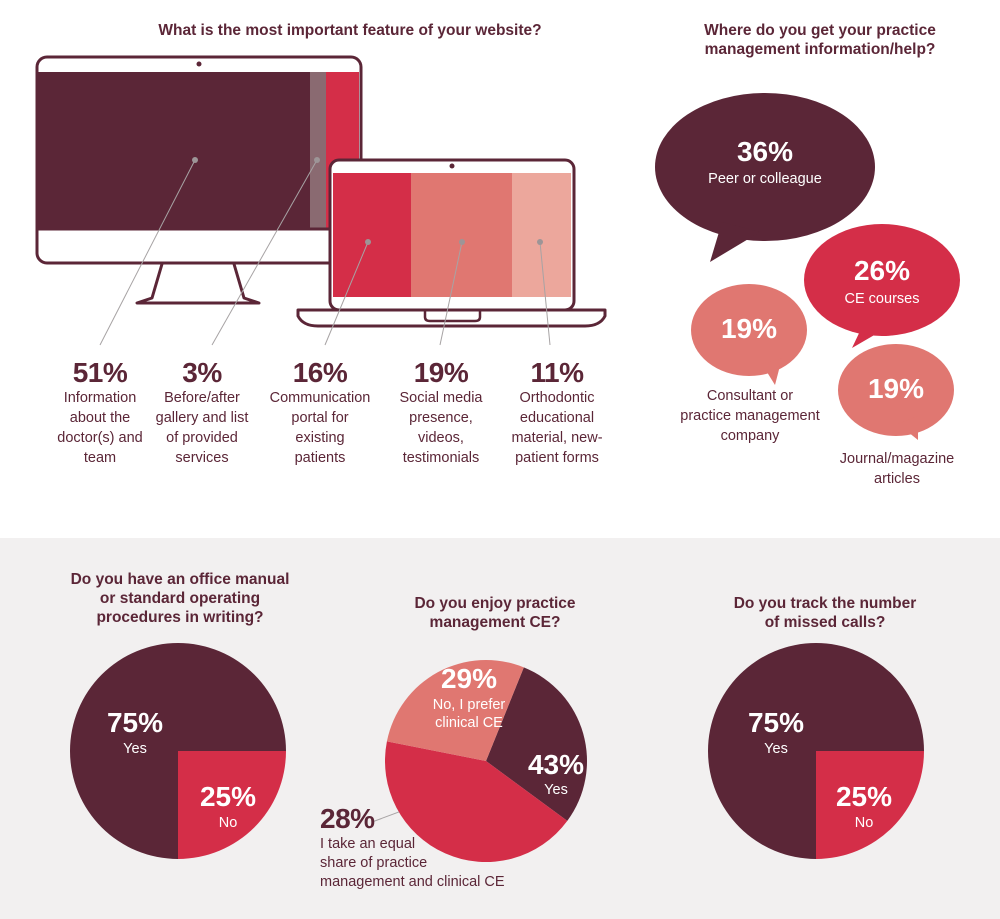 Image resolution: width=1000 pixels, height=919 pixels. Describe the element at coordinates (202, 438) in the screenshot. I see `website-item-desc: of provided` at that location.